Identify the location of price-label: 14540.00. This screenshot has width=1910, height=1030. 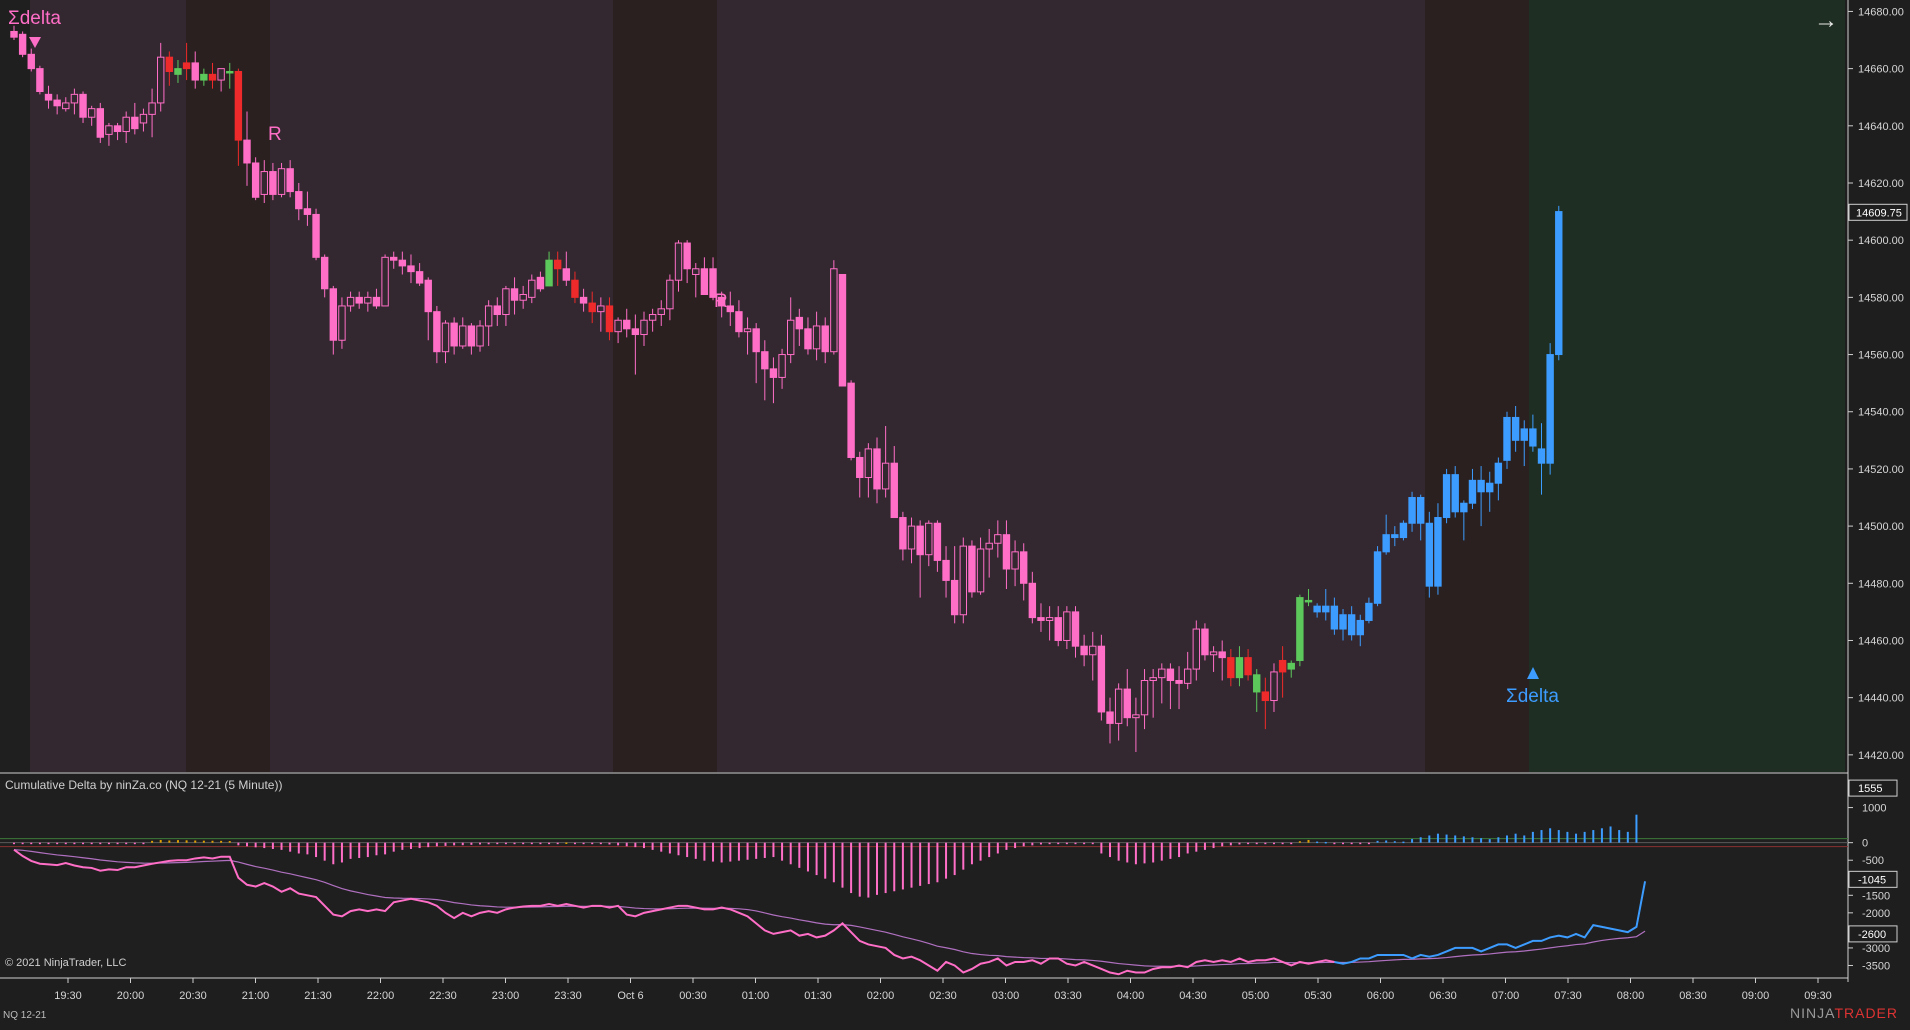
(1881, 413).